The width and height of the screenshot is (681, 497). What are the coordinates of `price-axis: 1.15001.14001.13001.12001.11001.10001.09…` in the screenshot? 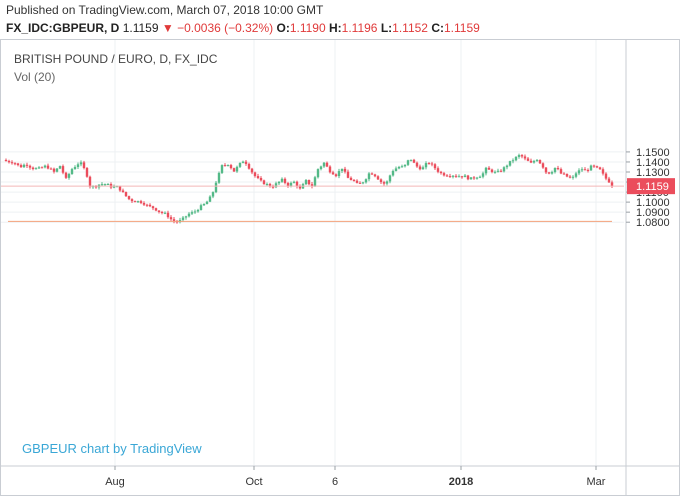 It's located at (647, 268).